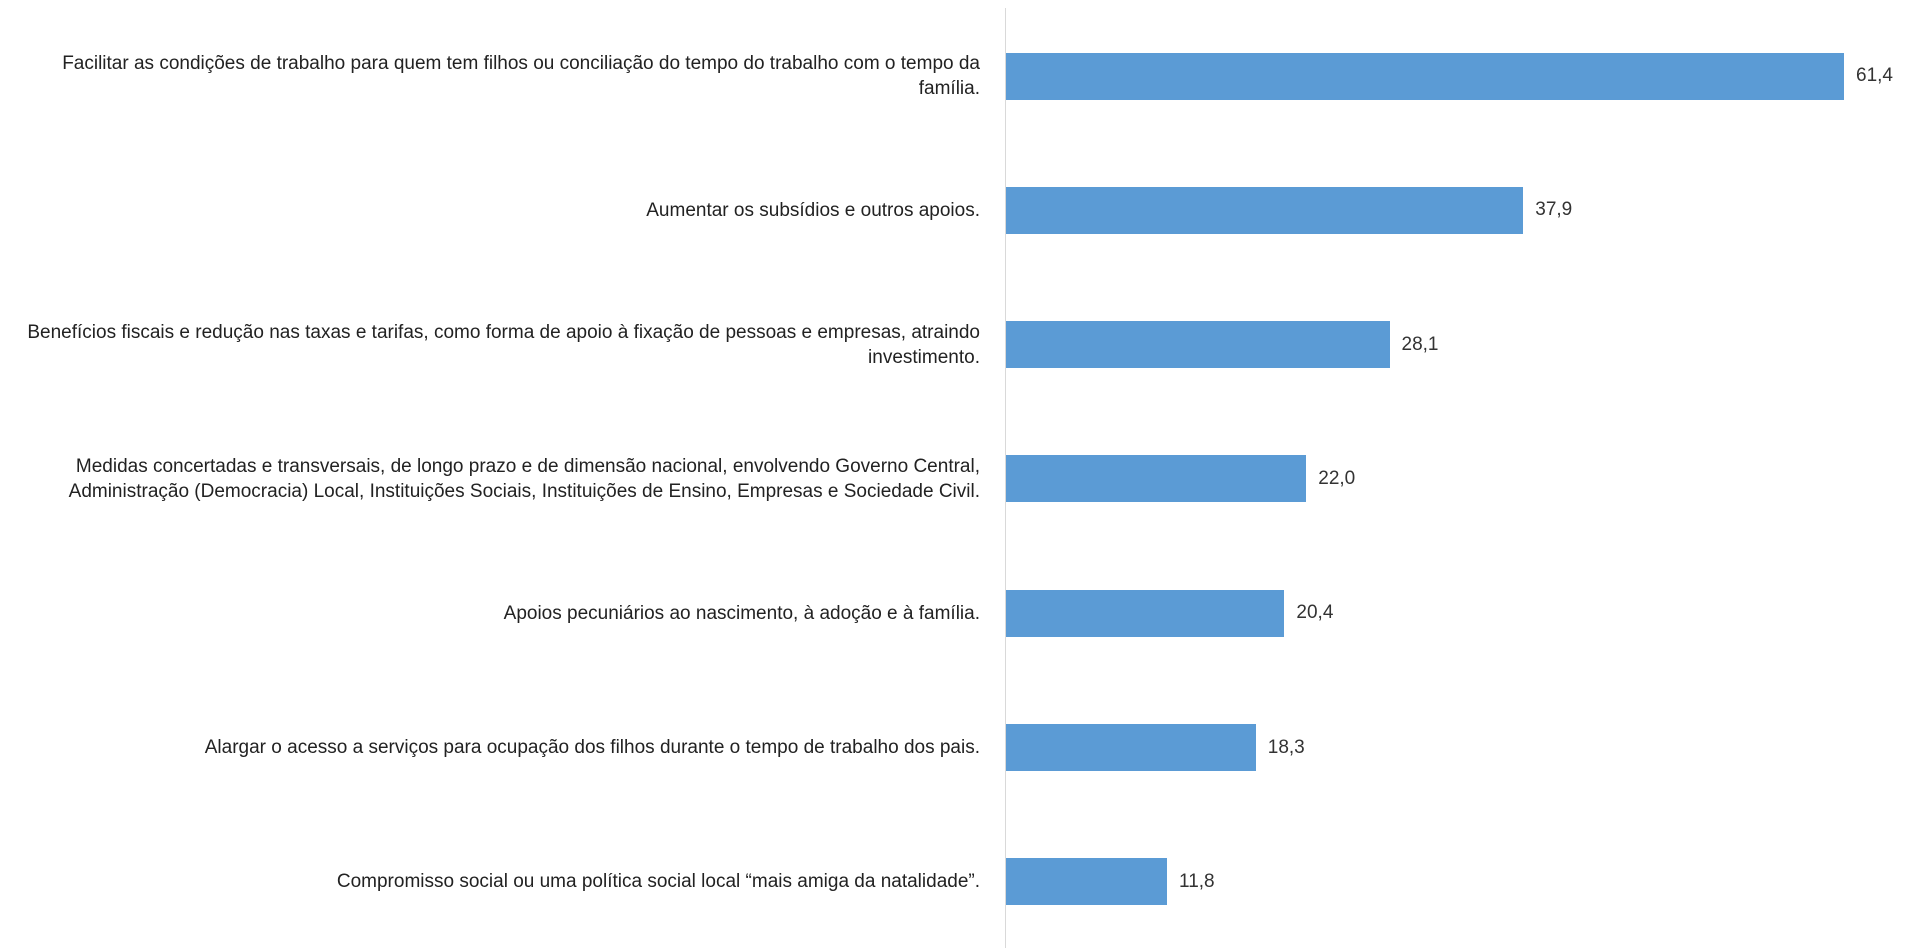  I want to click on value-label: 28,1, so click(1420, 344).